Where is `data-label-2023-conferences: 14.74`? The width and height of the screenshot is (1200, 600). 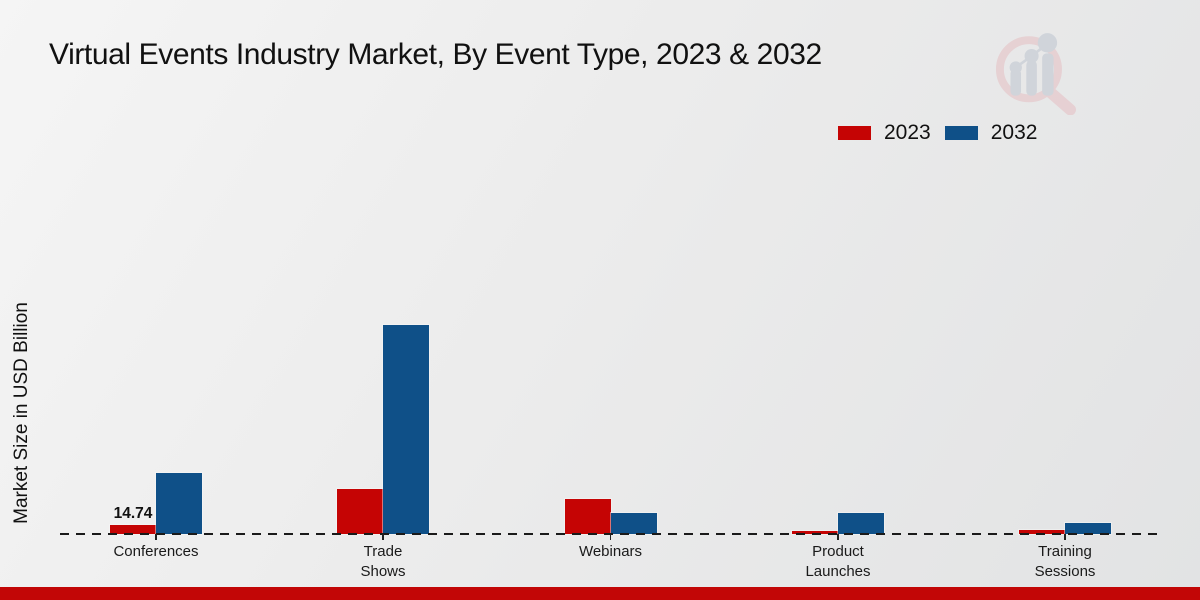 data-label-2023-conferences: 14.74 is located at coordinates (133, 513).